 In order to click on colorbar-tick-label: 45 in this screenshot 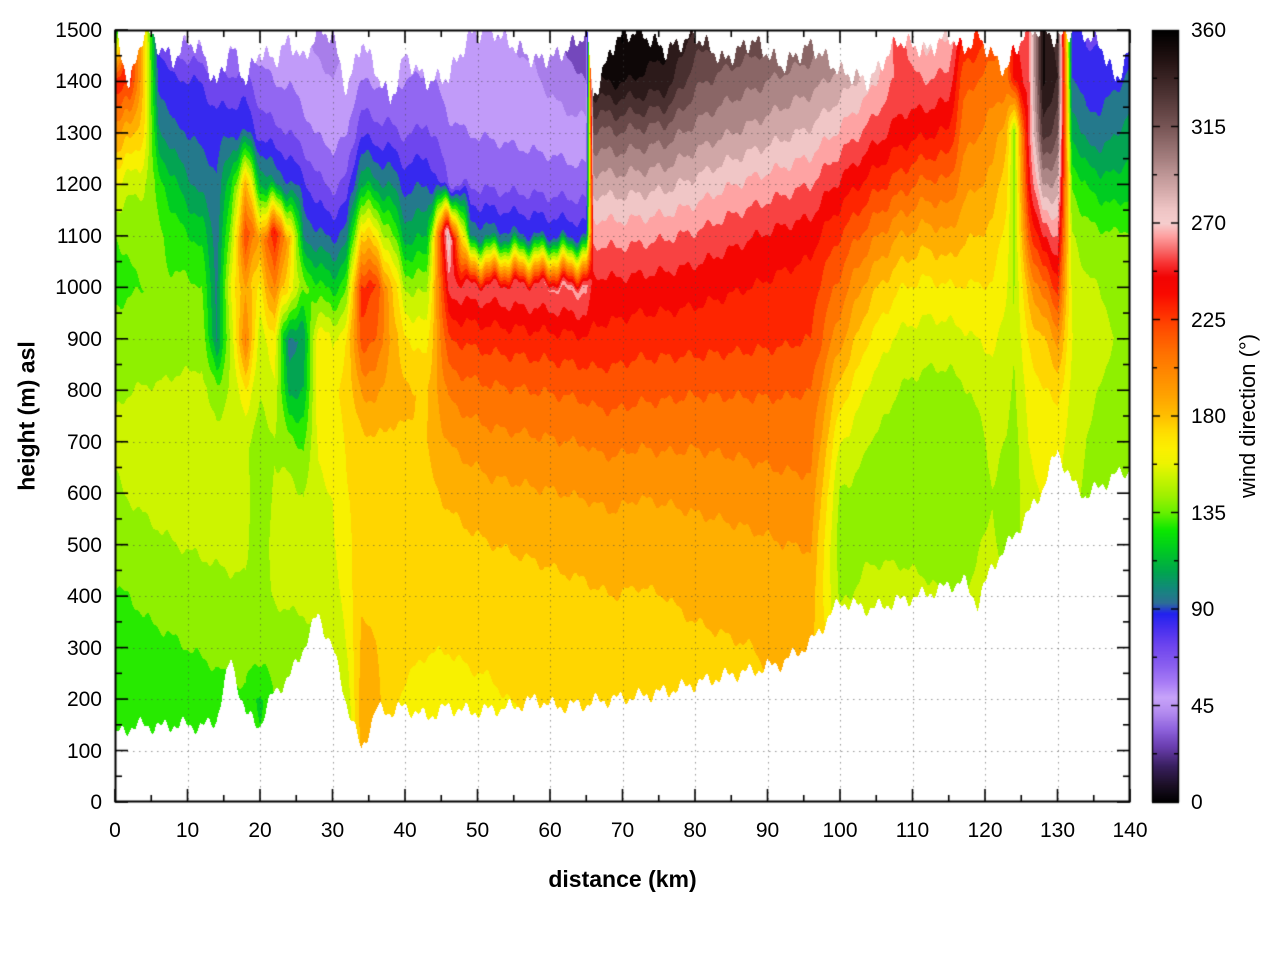, I will do `click(1203, 706)`.